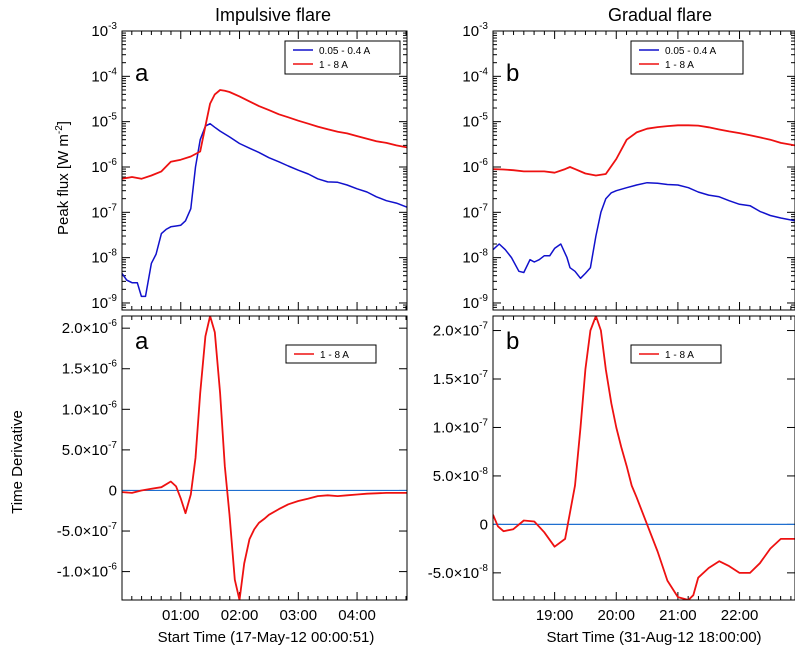  Describe the element at coordinates (461, 426) in the screenshot. I see `y-tick-label: 1.0×10⁻⁷` at that location.